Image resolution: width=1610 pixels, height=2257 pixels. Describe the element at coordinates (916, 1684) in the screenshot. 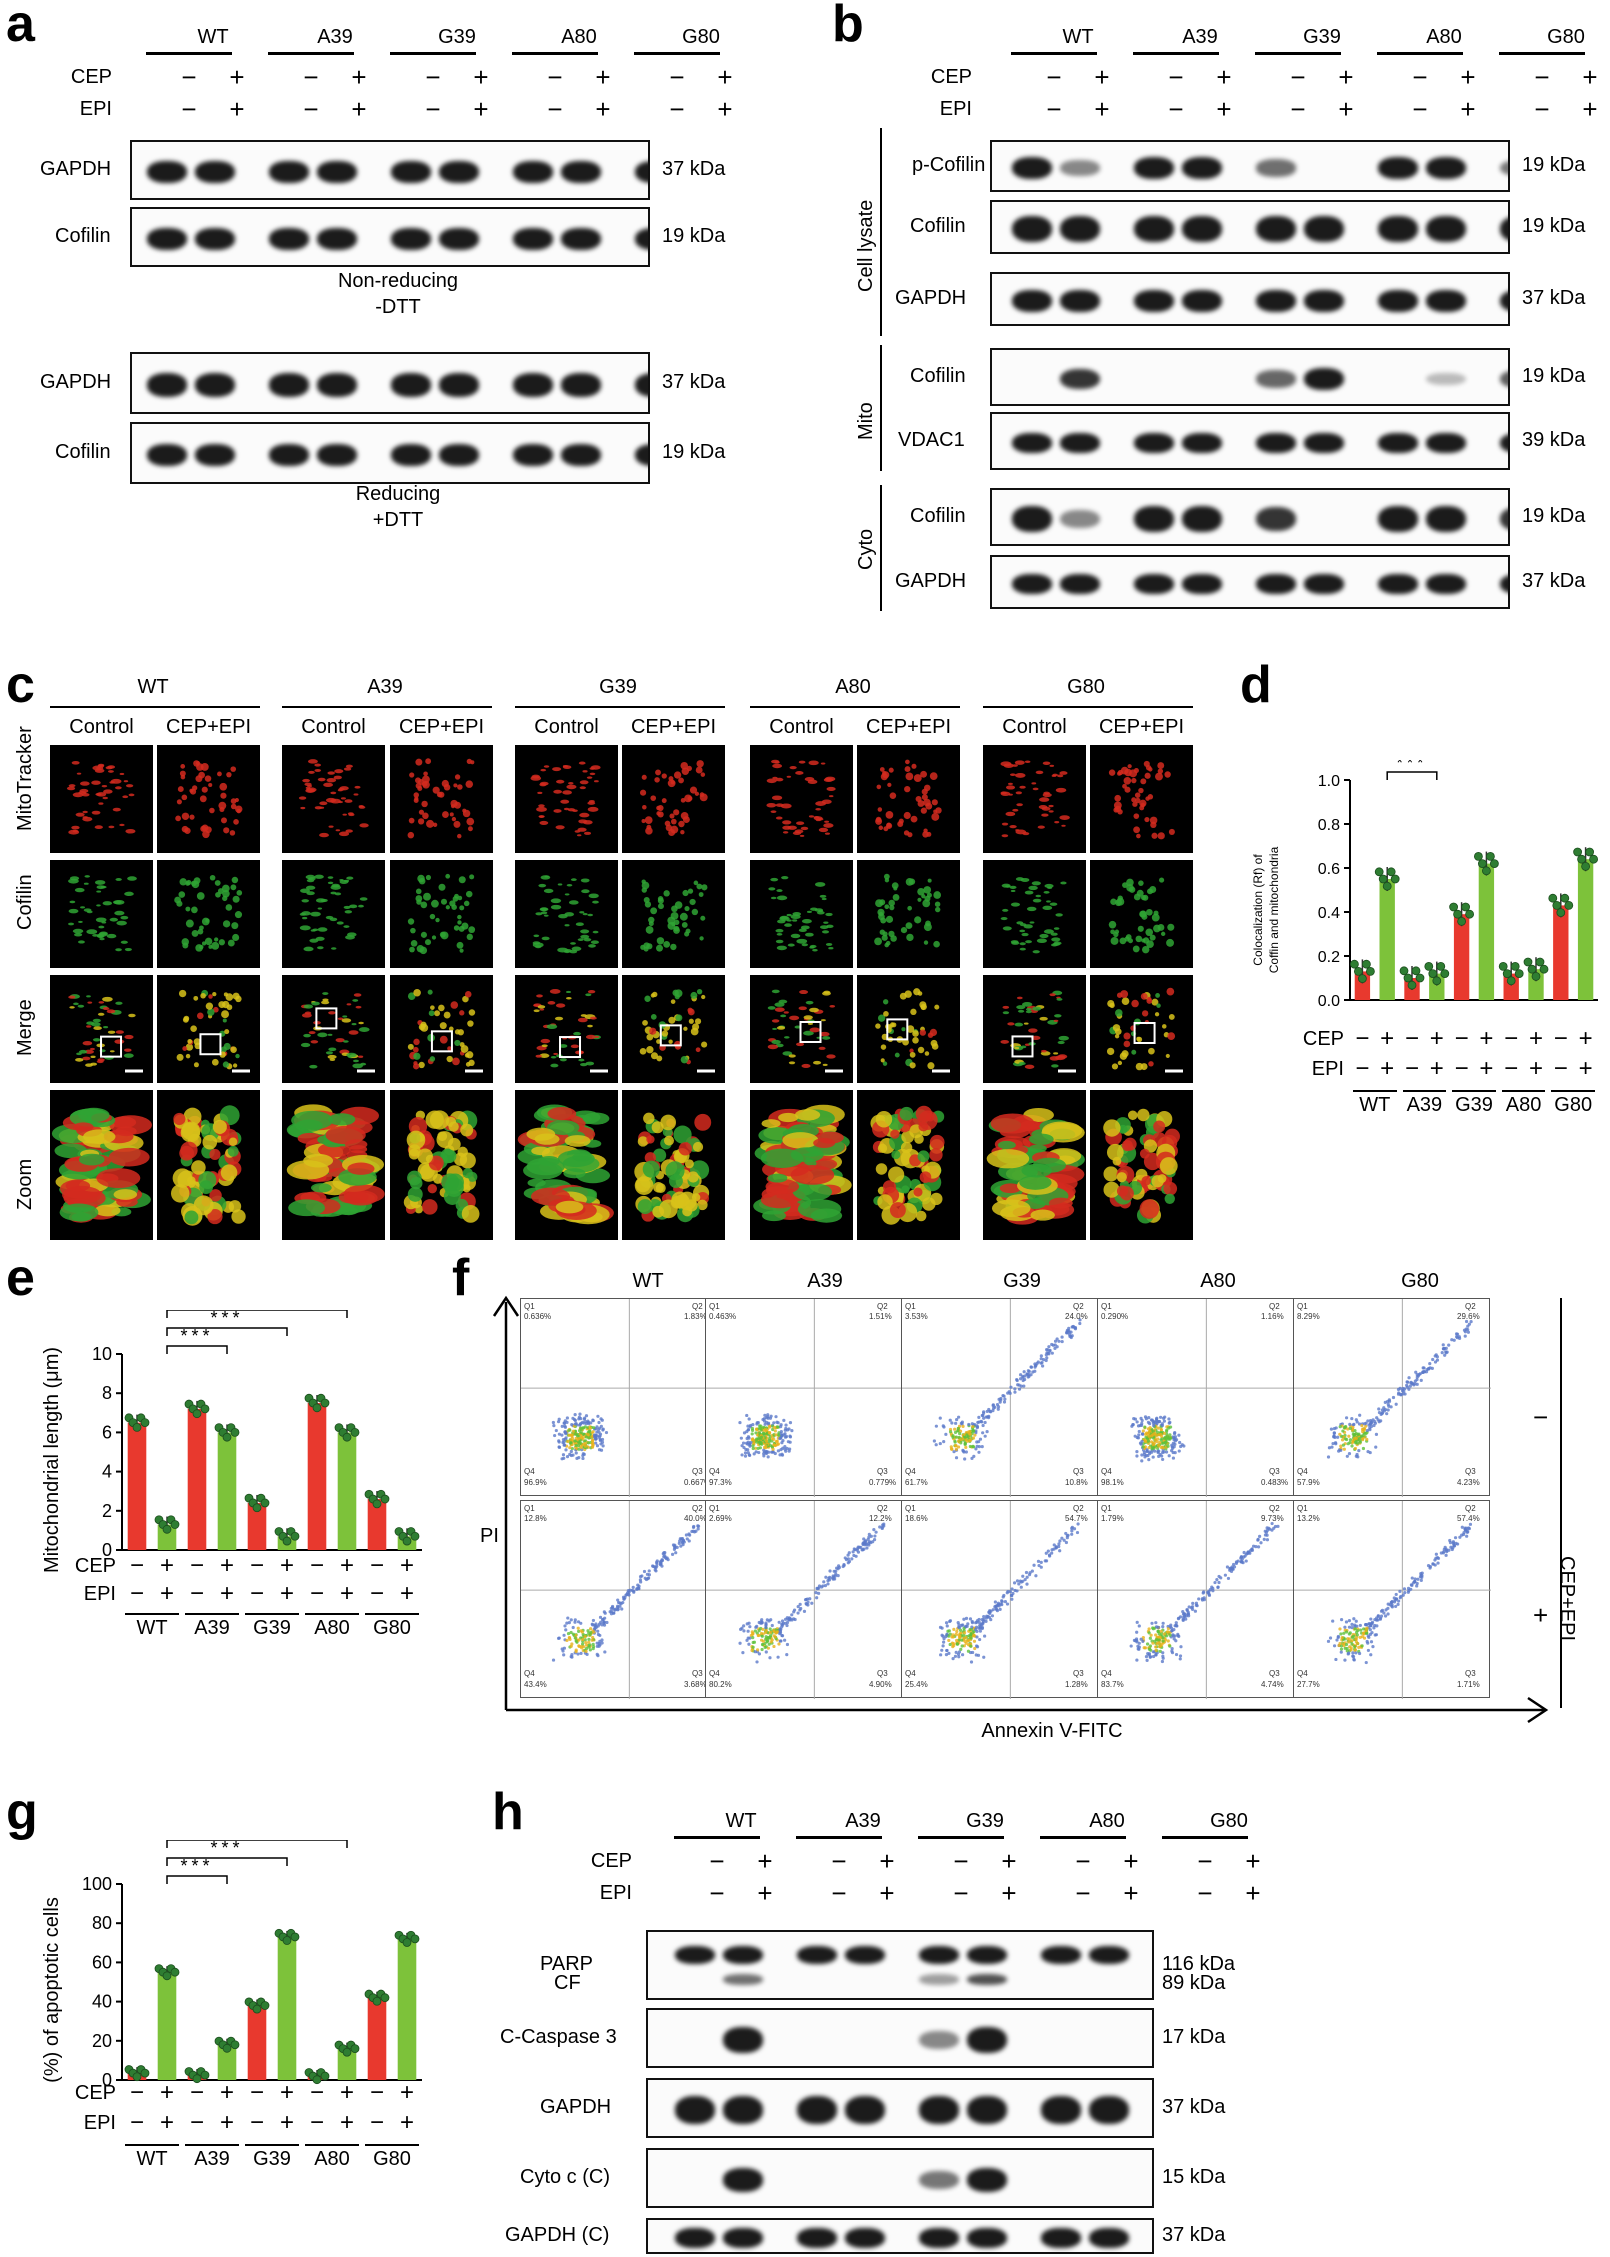

I see `quadrant-percent: 25.4%` at that location.